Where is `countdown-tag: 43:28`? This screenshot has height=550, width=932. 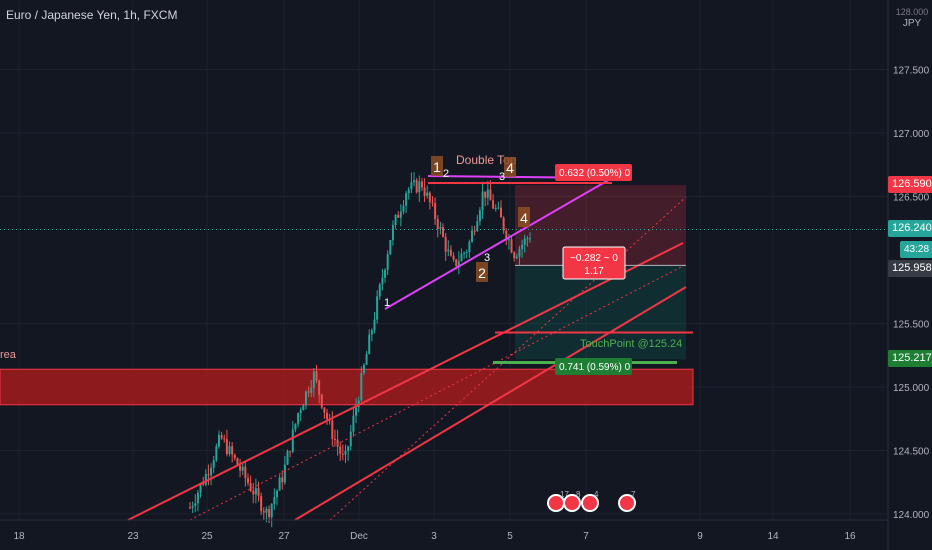 countdown-tag: 43:28 is located at coordinates (916, 249).